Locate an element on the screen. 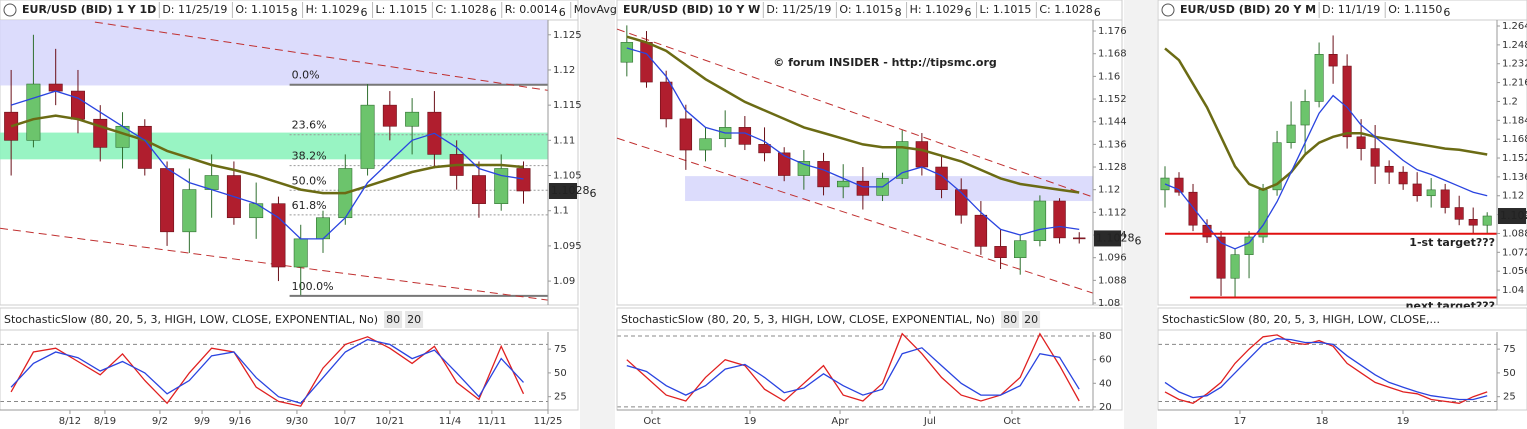 Image resolution: width=1527 pixels, height=429 pixels. y-tick-label: 1.096 is located at coordinates (1112, 258).